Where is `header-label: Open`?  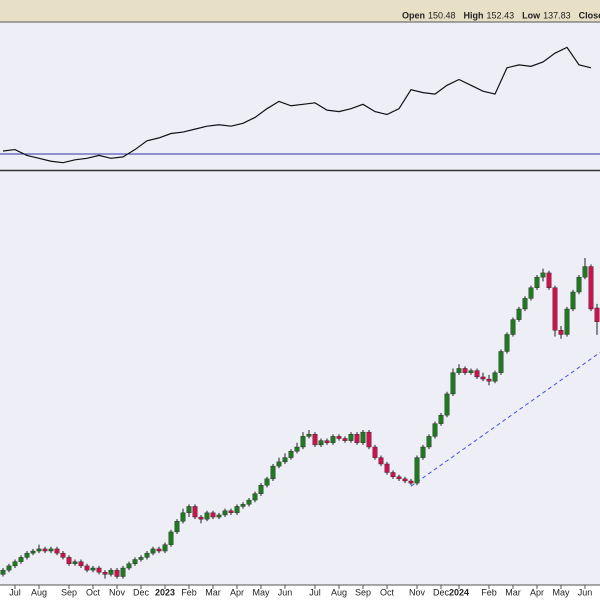 header-label: Open is located at coordinates (413, 15).